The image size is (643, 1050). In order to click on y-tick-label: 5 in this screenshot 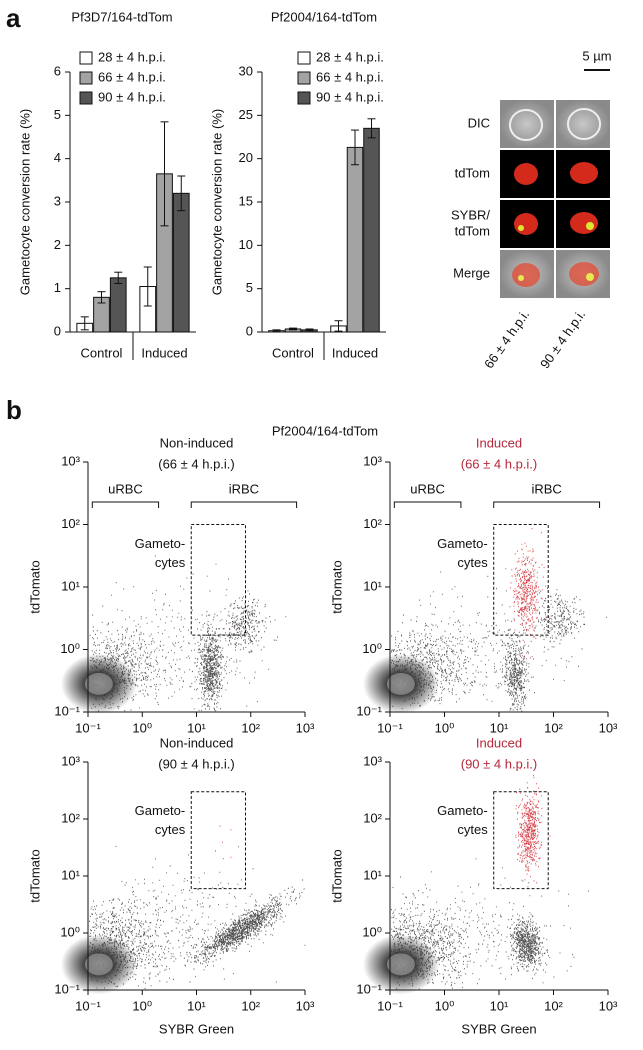, I will do `click(57, 114)`.